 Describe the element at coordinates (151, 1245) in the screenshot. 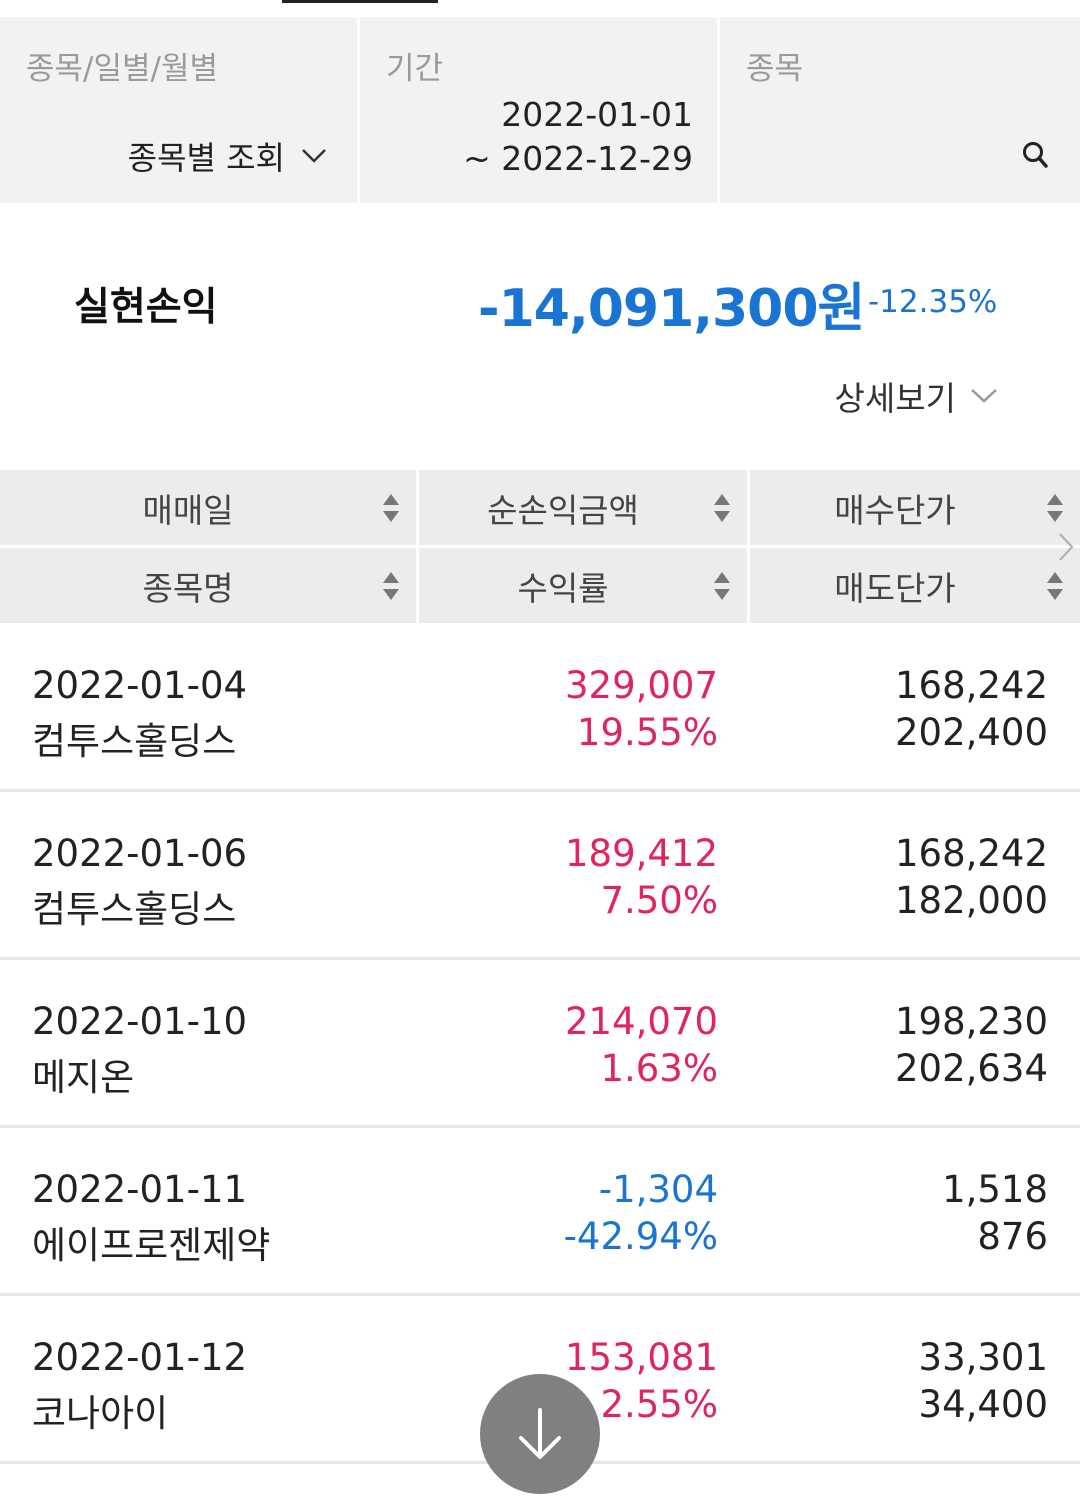

I see `stock-name: 에이프로젠제약` at that location.